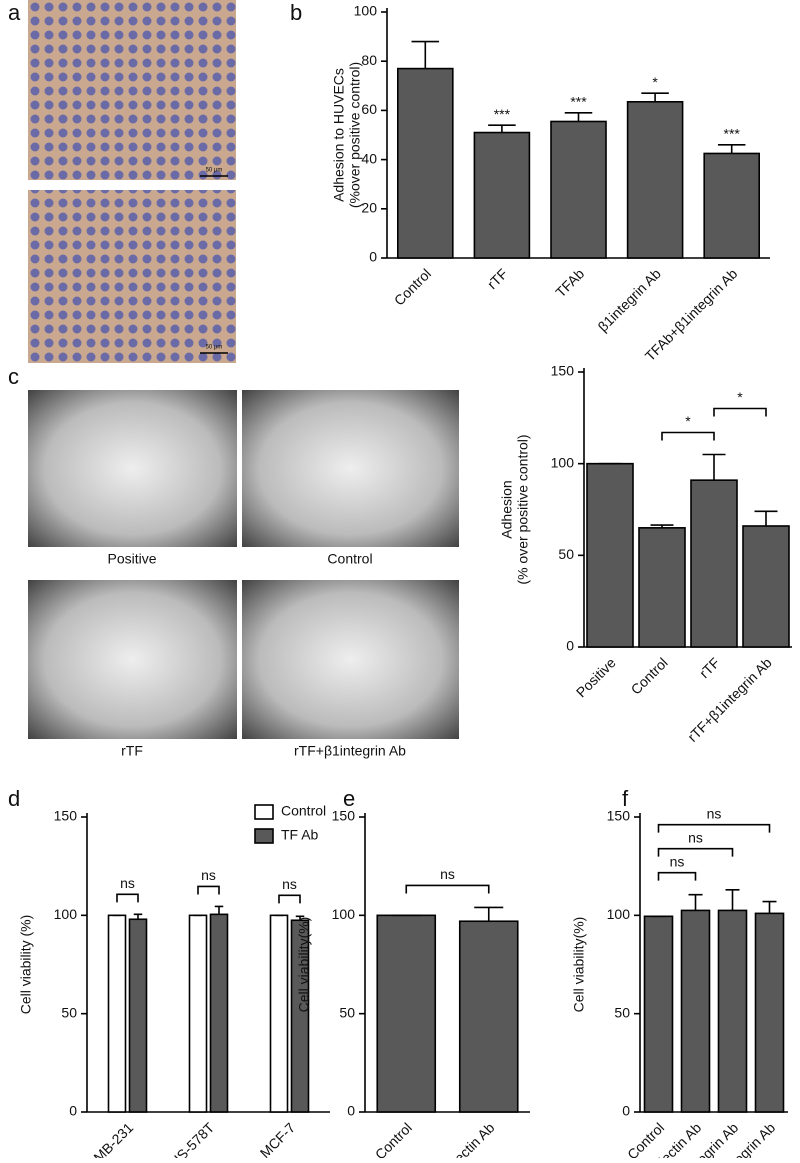  Describe the element at coordinates (131, 559) in the screenshot. I see `caption: Positive` at that location.